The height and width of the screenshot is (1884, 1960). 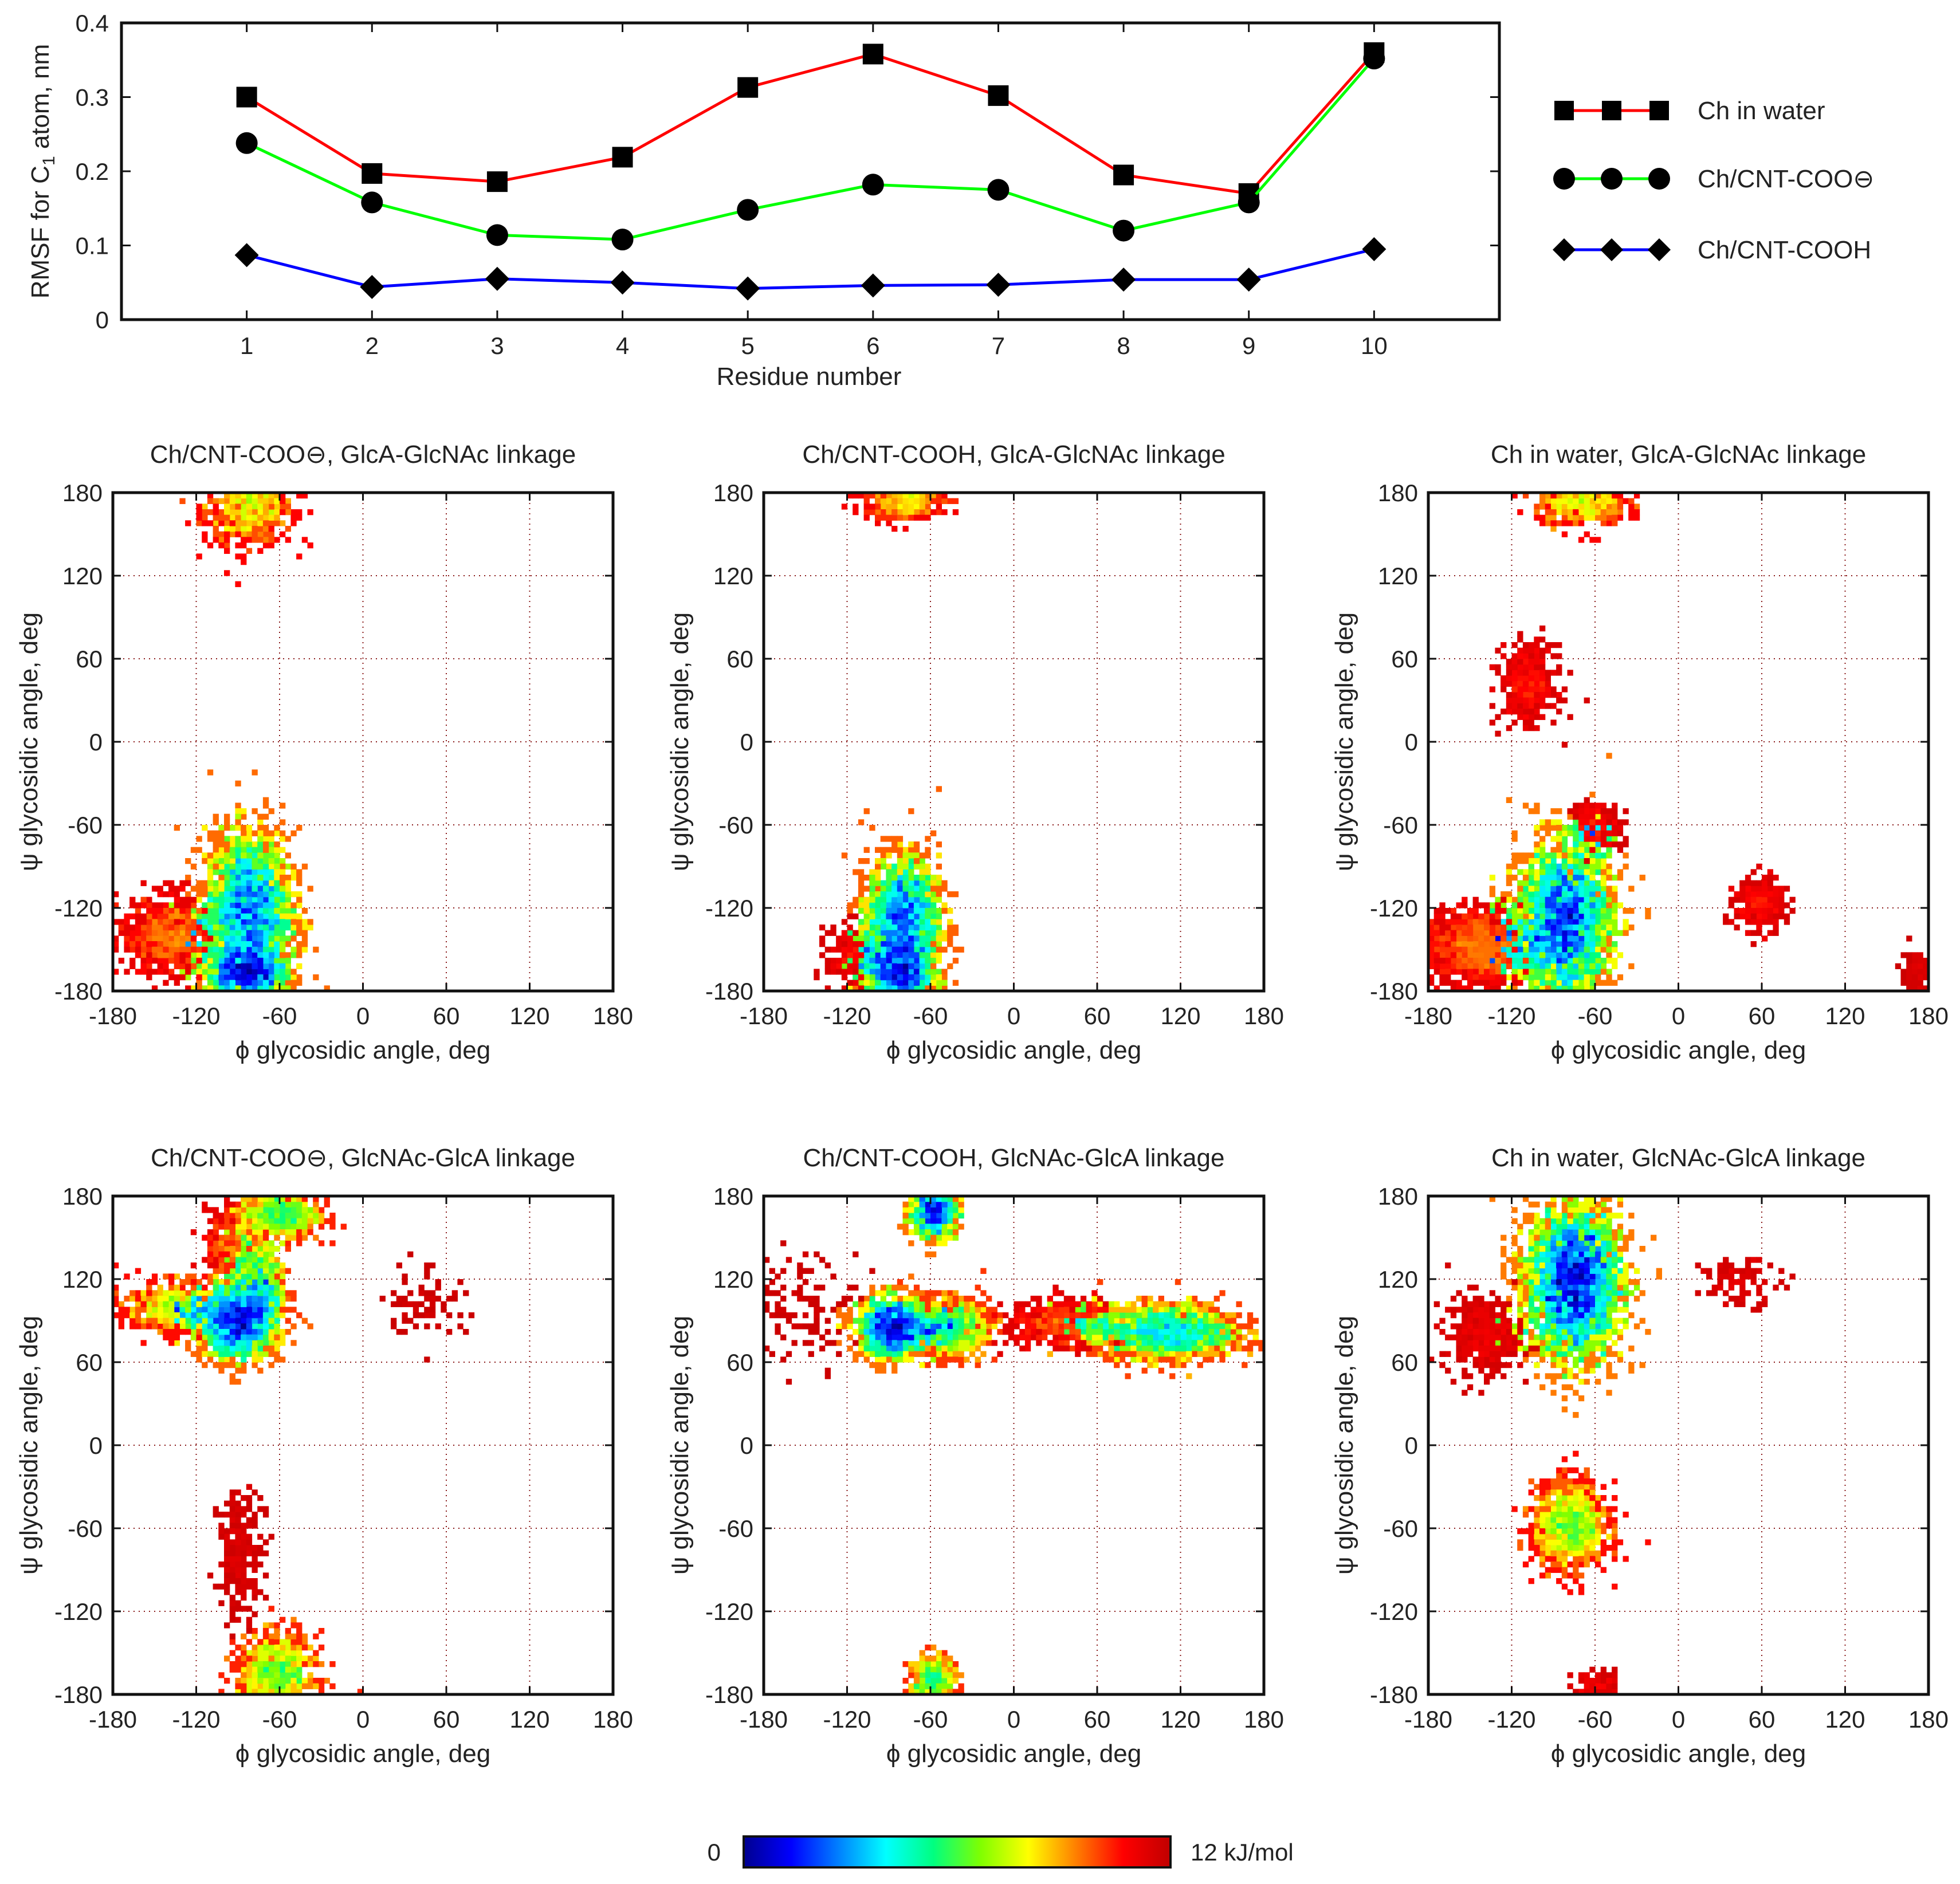 I want to click on x-tick-label: 0, so click(x=1678, y=1016).